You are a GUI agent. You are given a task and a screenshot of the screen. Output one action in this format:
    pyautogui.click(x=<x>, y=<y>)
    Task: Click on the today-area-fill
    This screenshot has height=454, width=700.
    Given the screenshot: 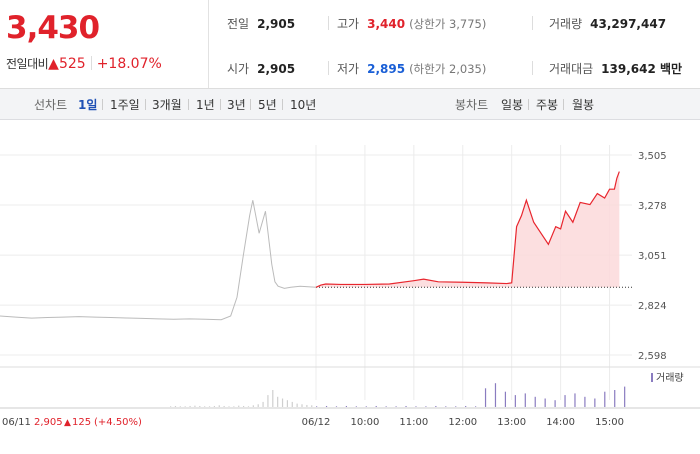 What is the action you would take?
    pyautogui.click(x=468, y=229)
    